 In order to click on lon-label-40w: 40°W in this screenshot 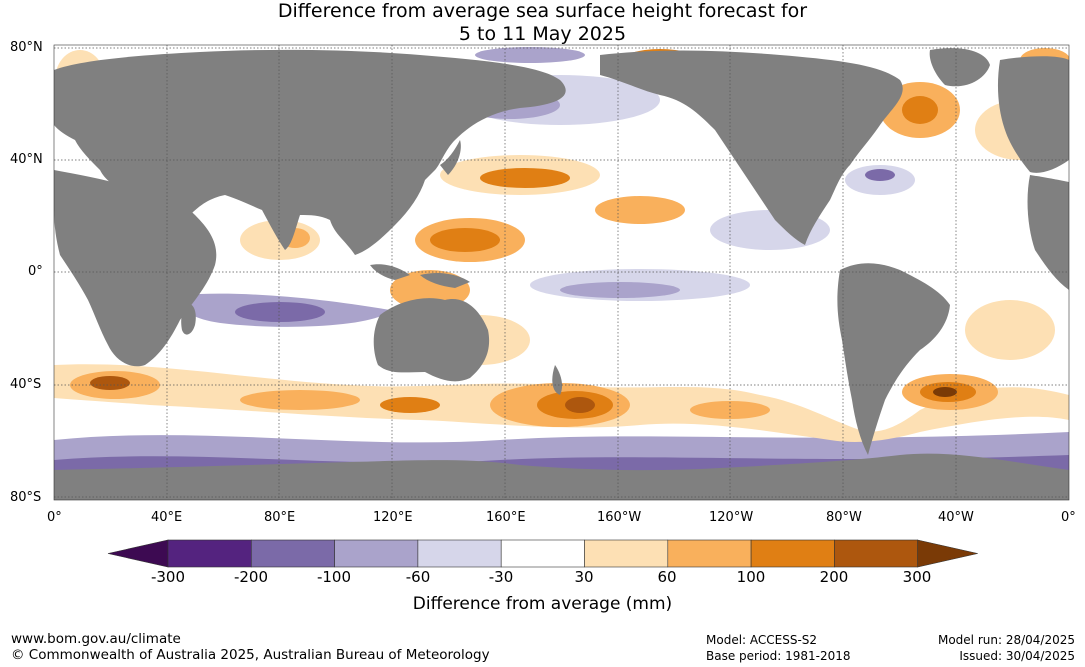, I will do `click(956, 517)`.